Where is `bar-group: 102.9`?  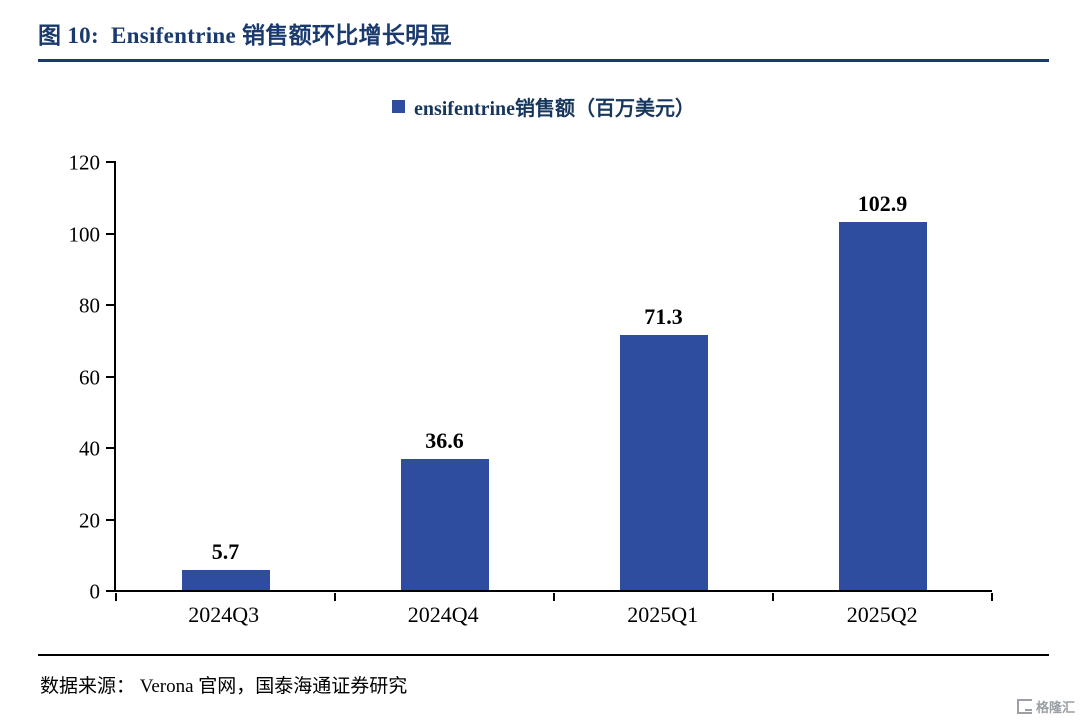
bar-group: 102.9 is located at coordinates (882, 375).